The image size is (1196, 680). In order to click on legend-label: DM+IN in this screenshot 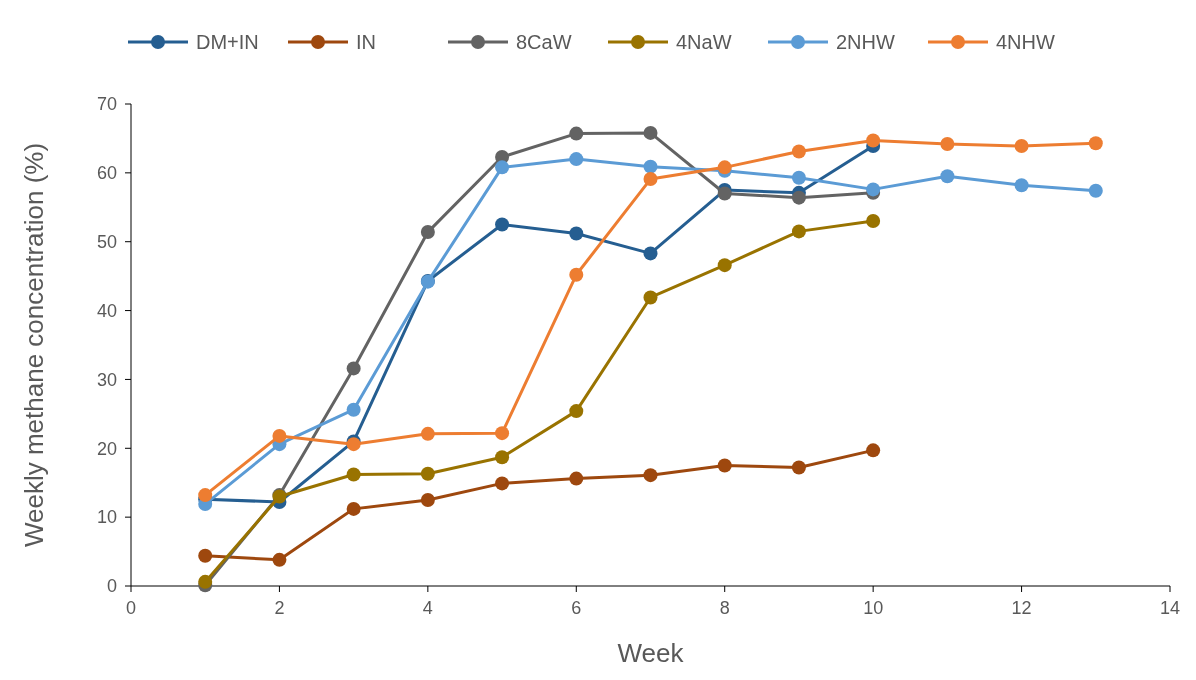, I will do `click(227, 42)`.